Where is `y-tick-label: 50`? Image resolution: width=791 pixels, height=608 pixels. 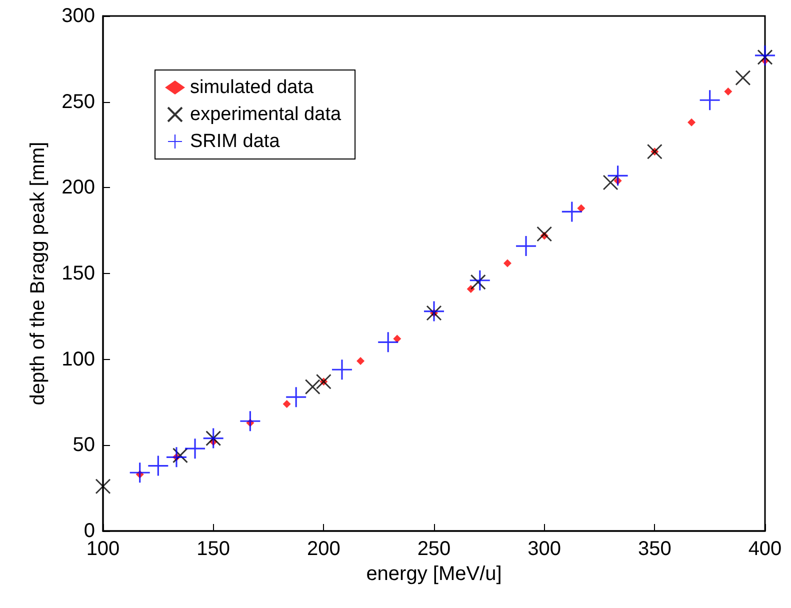 y-tick-label: 50 is located at coordinates (83, 445).